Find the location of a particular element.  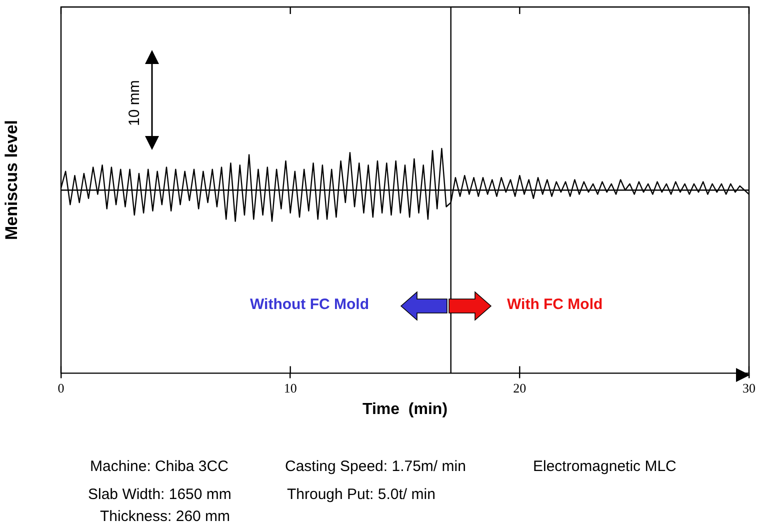

text: Thickness: 260 mm is located at coordinates (165, 516).